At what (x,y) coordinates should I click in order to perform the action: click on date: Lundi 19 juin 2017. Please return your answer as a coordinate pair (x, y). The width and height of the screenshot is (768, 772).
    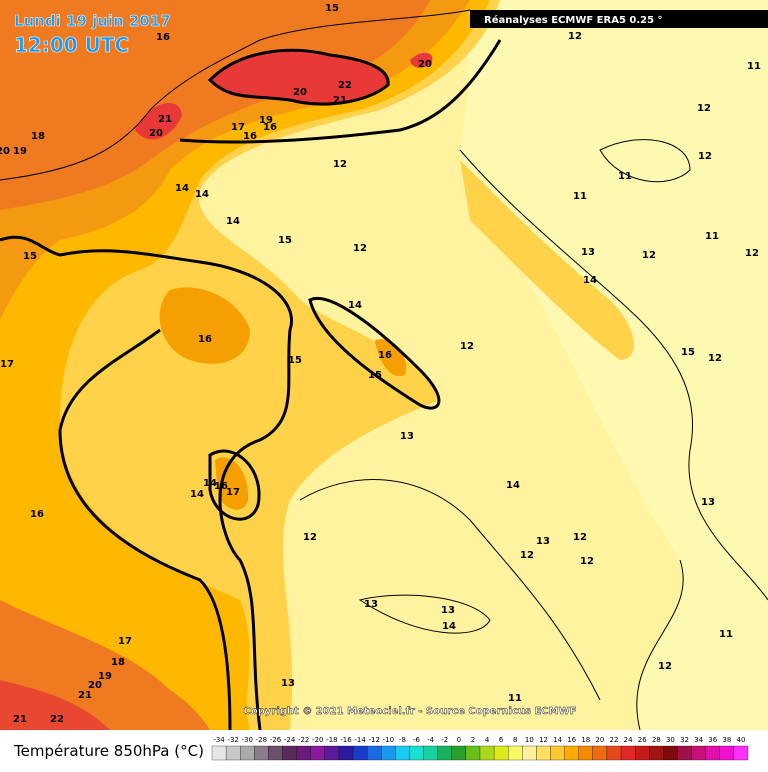
    Looking at the image, I should click on (92, 21).